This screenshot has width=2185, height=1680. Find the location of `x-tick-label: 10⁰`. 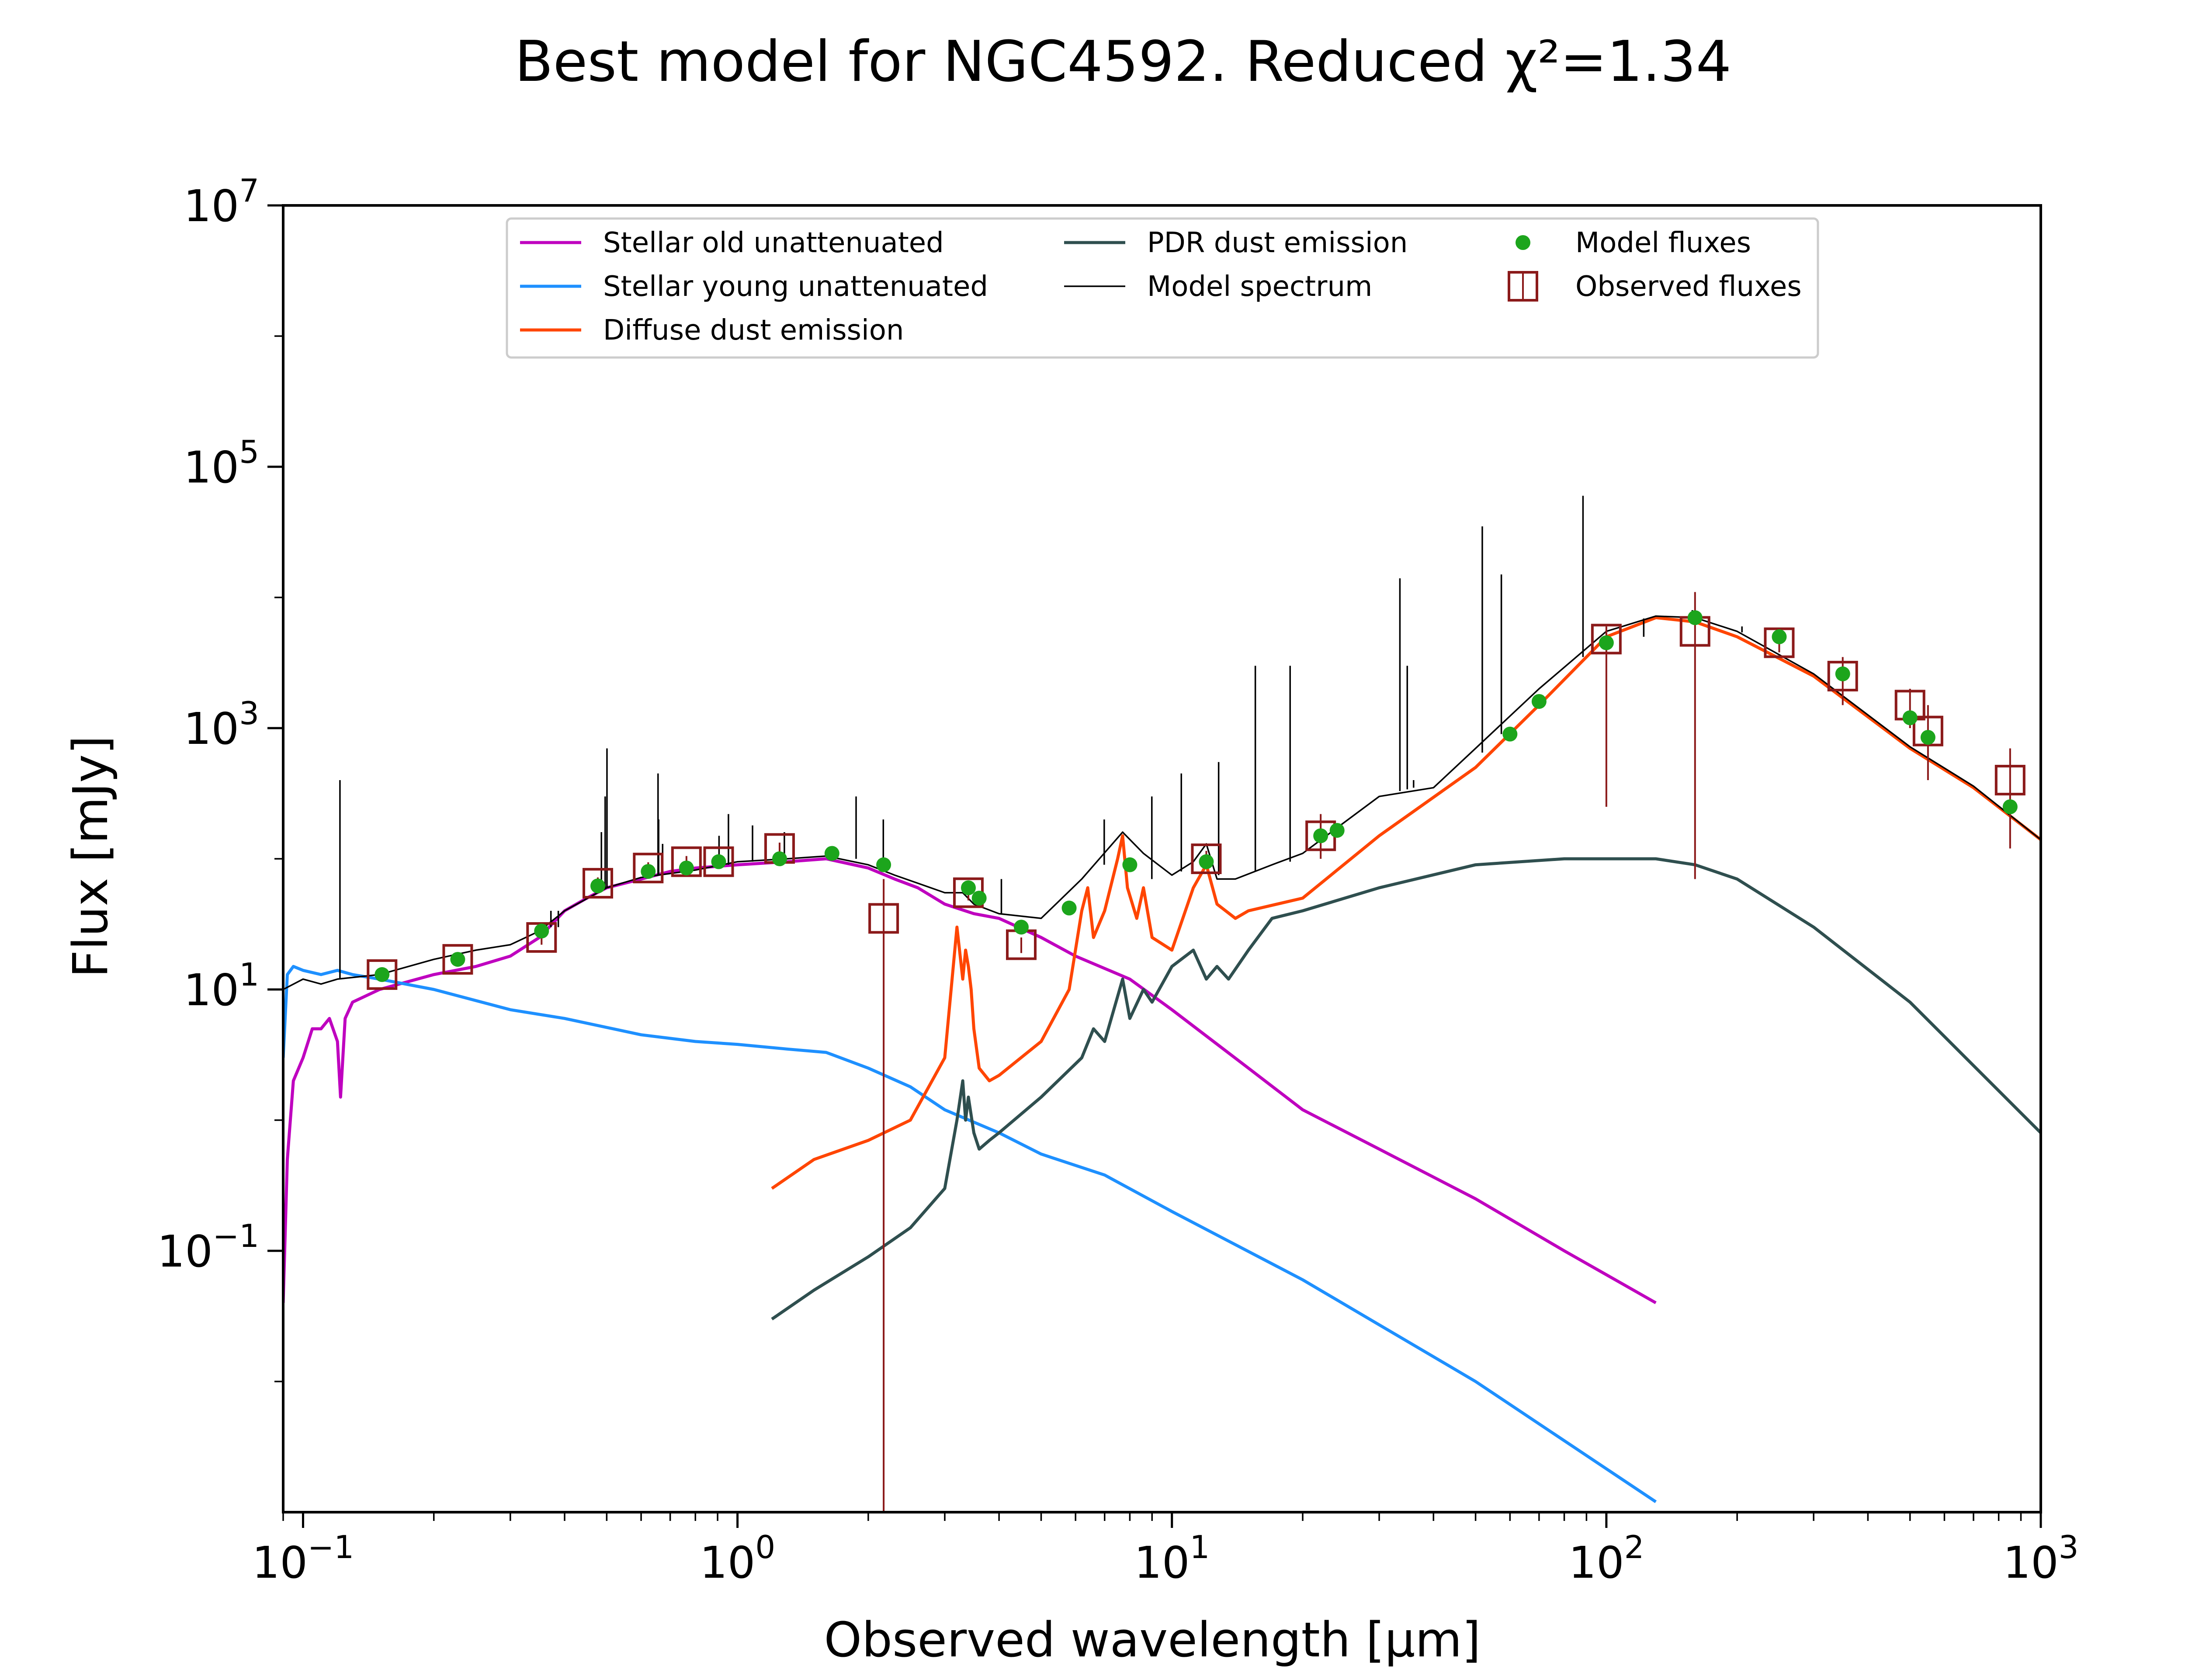

x-tick-label: 10⁰ is located at coordinates (737, 1558).